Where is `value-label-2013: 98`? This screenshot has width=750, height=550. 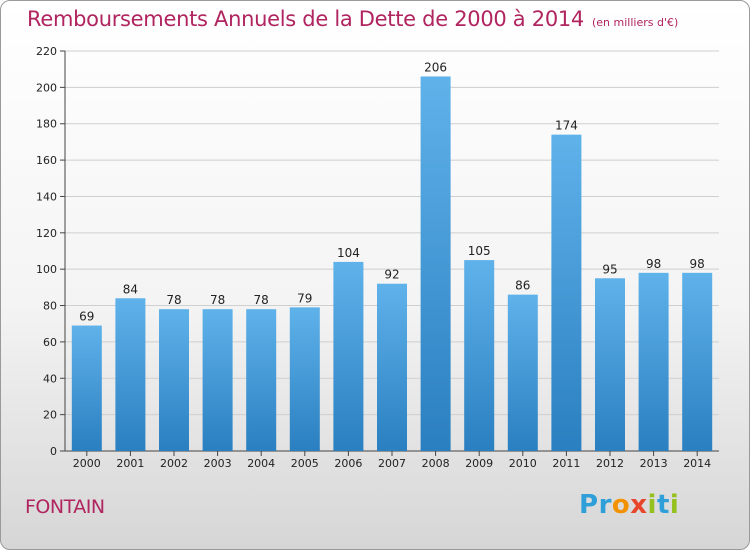
value-label-2013: 98 is located at coordinates (653, 264).